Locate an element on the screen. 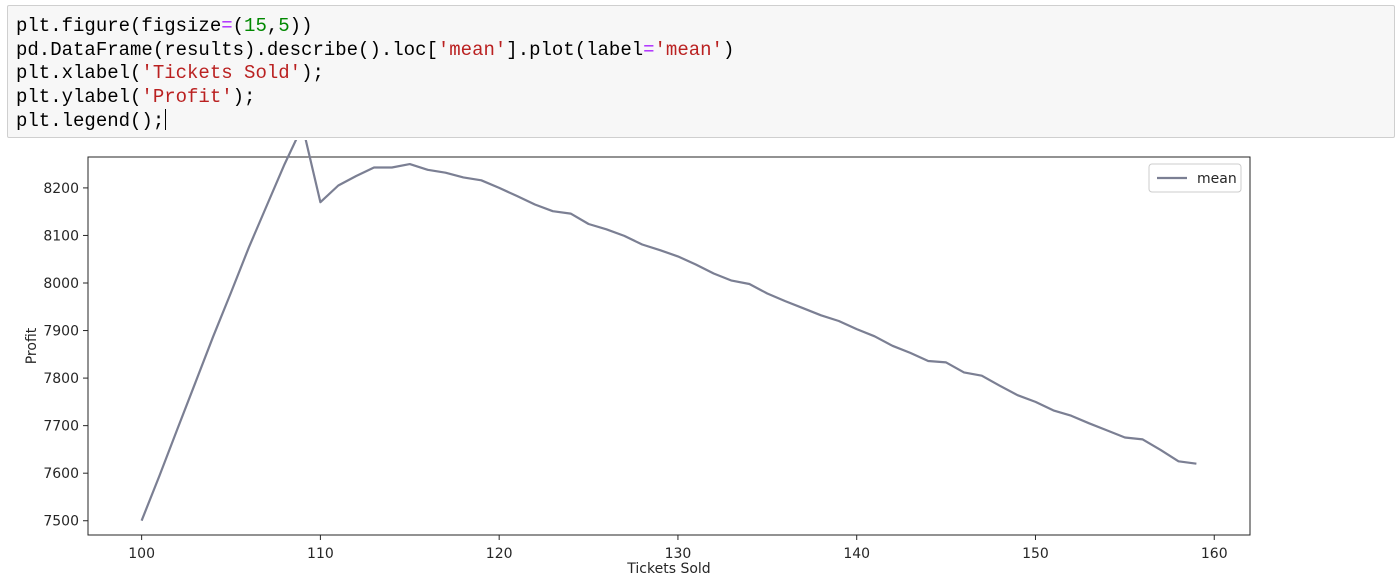 The height and width of the screenshot is (585, 1400). y-tick-label: 7600 is located at coordinates (61, 474).